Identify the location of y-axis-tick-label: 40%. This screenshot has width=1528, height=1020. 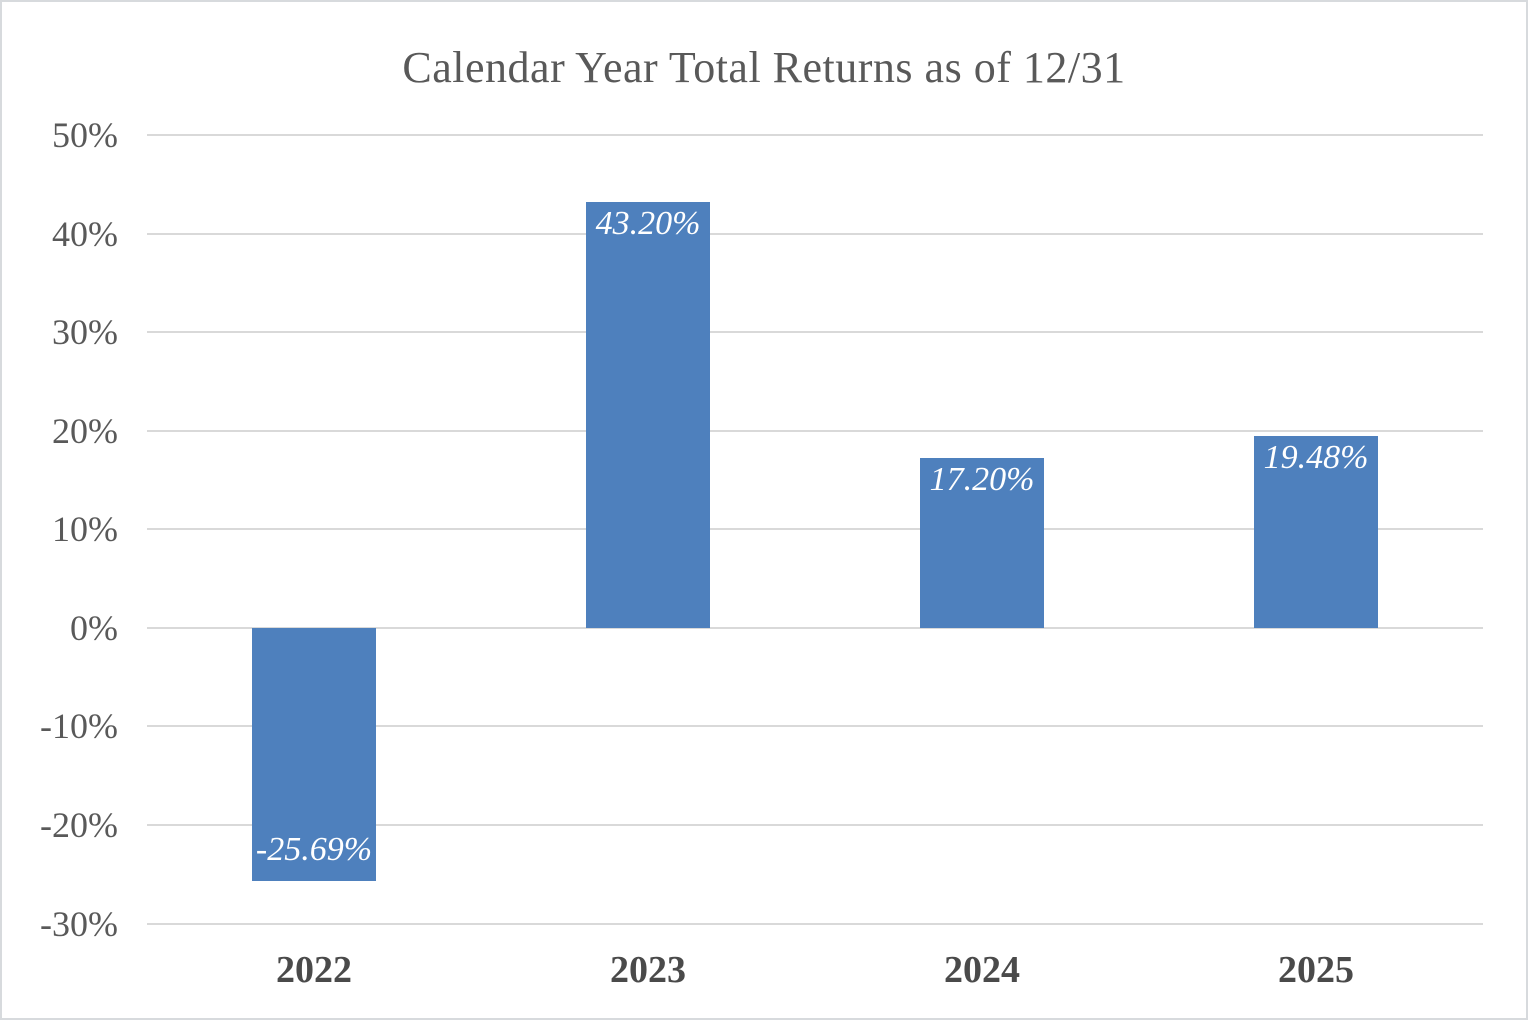
(85, 233).